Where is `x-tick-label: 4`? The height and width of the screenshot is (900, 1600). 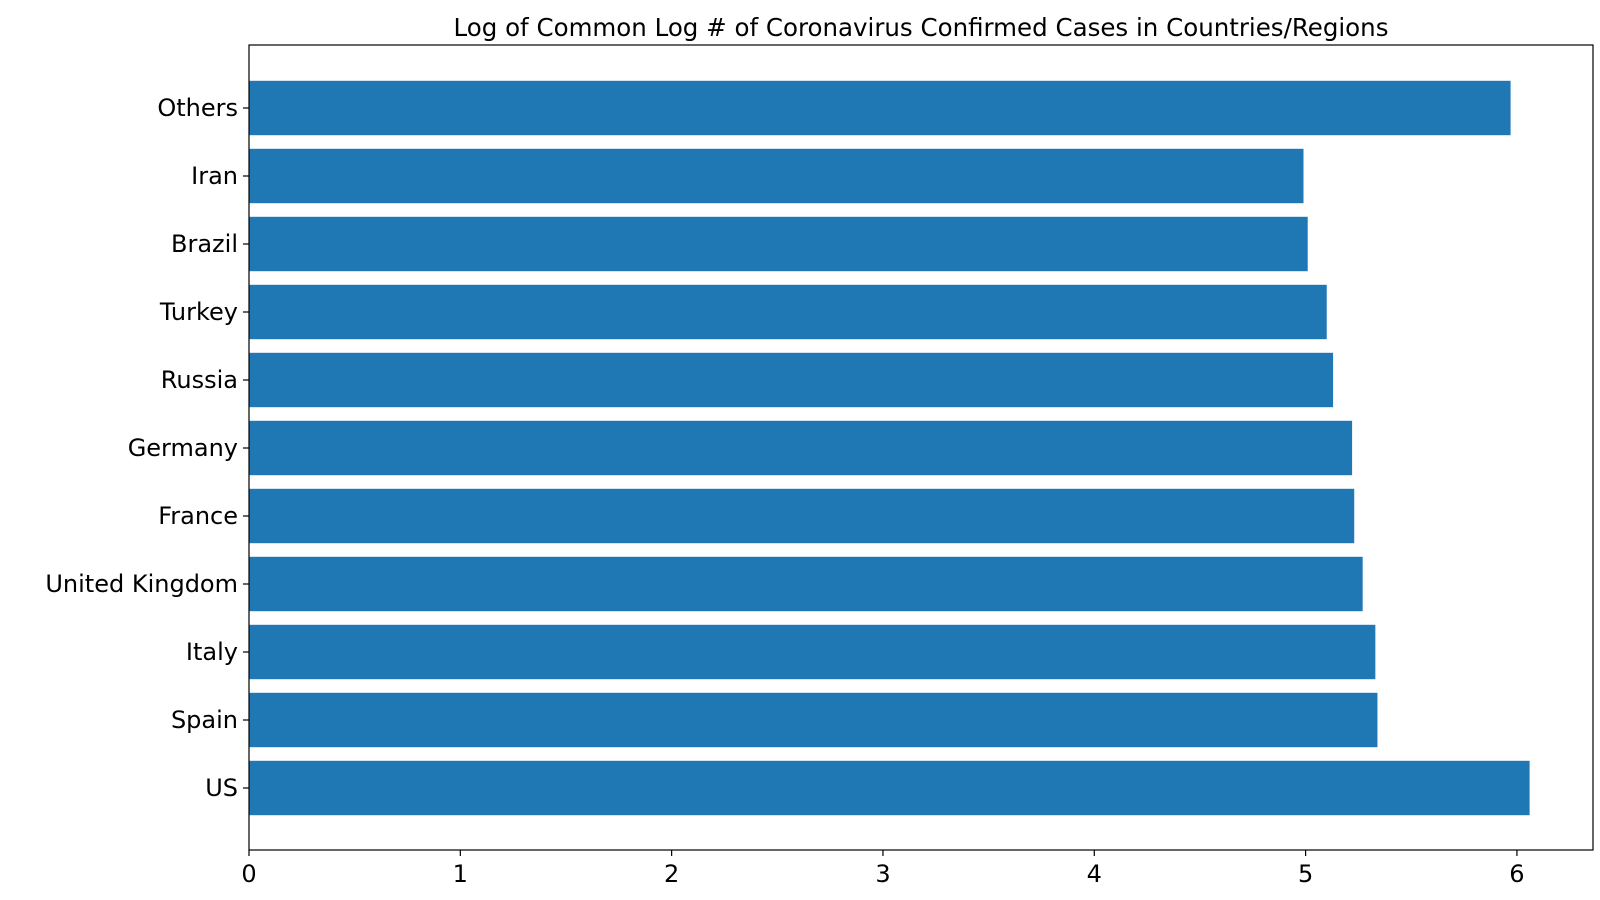
x-tick-label: 4 is located at coordinates (1094, 874).